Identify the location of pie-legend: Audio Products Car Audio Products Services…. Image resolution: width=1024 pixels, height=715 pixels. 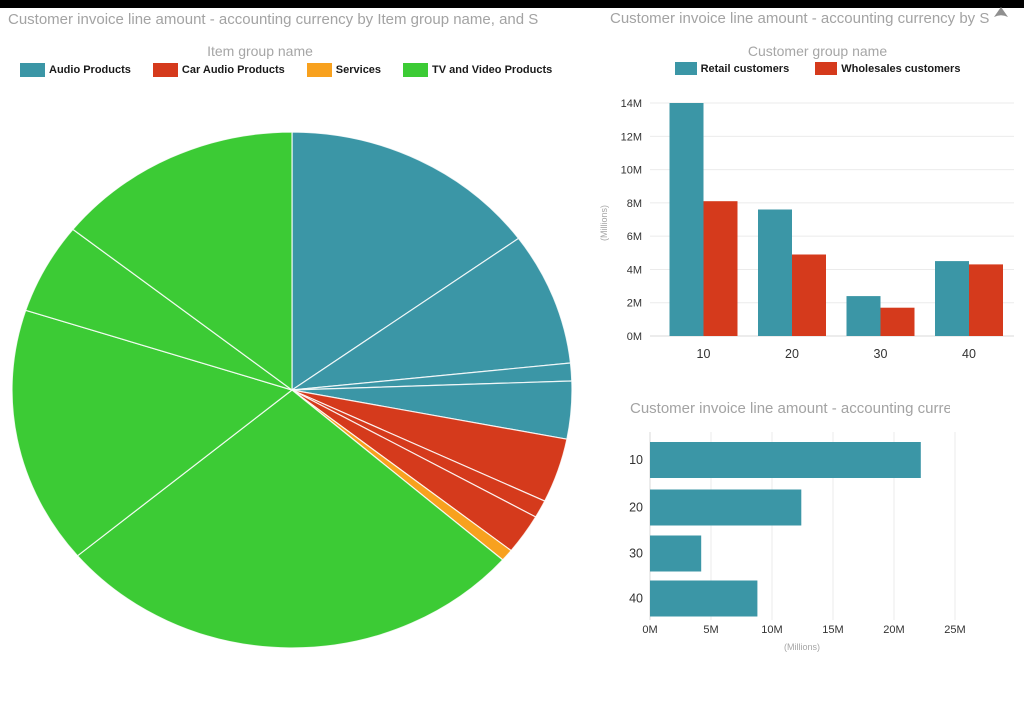
(286, 70).